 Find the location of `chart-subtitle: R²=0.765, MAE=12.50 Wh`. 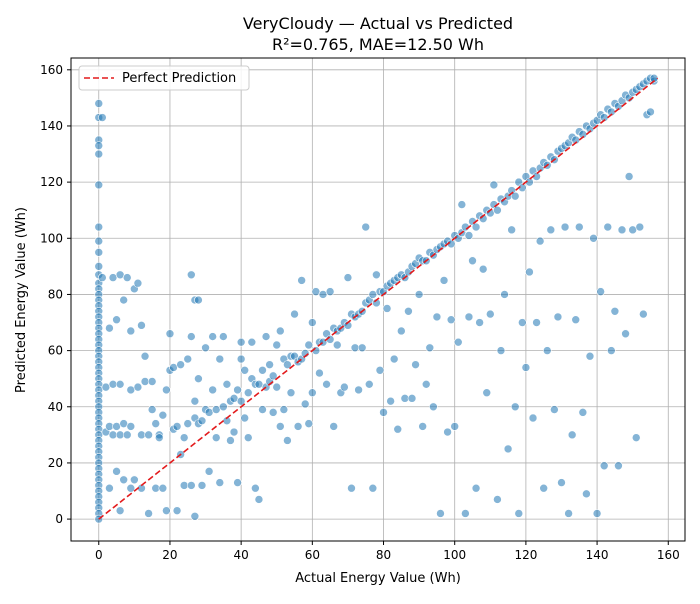

chart-subtitle: R²=0.765, MAE=12.50 Wh is located at coordinates (378, 44).